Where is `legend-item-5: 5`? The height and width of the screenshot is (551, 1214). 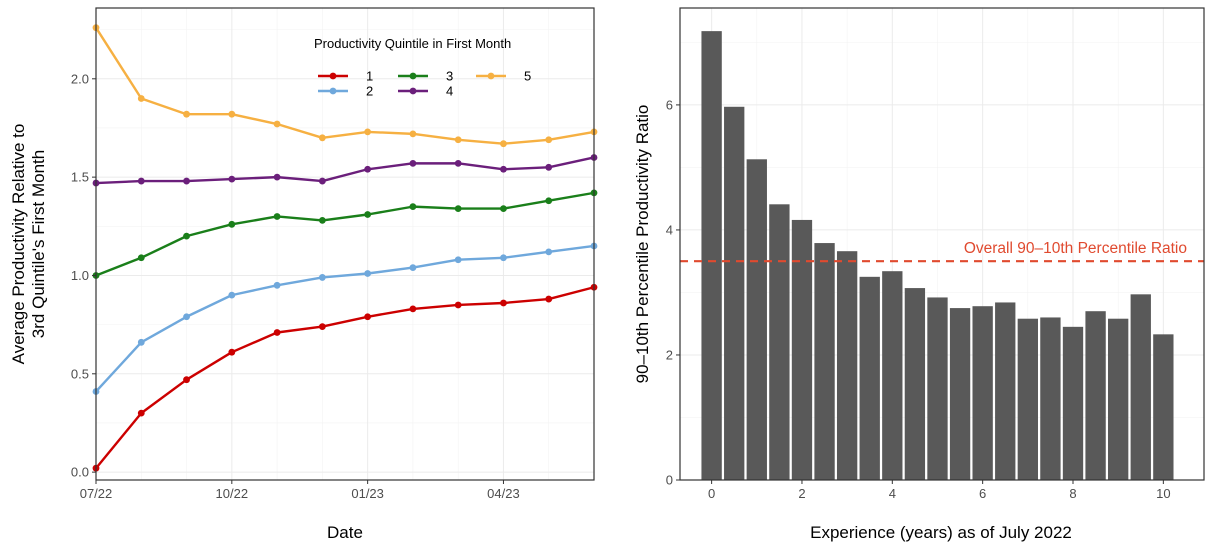
legend-item-5: 5 is located at coordinates (503, 76).